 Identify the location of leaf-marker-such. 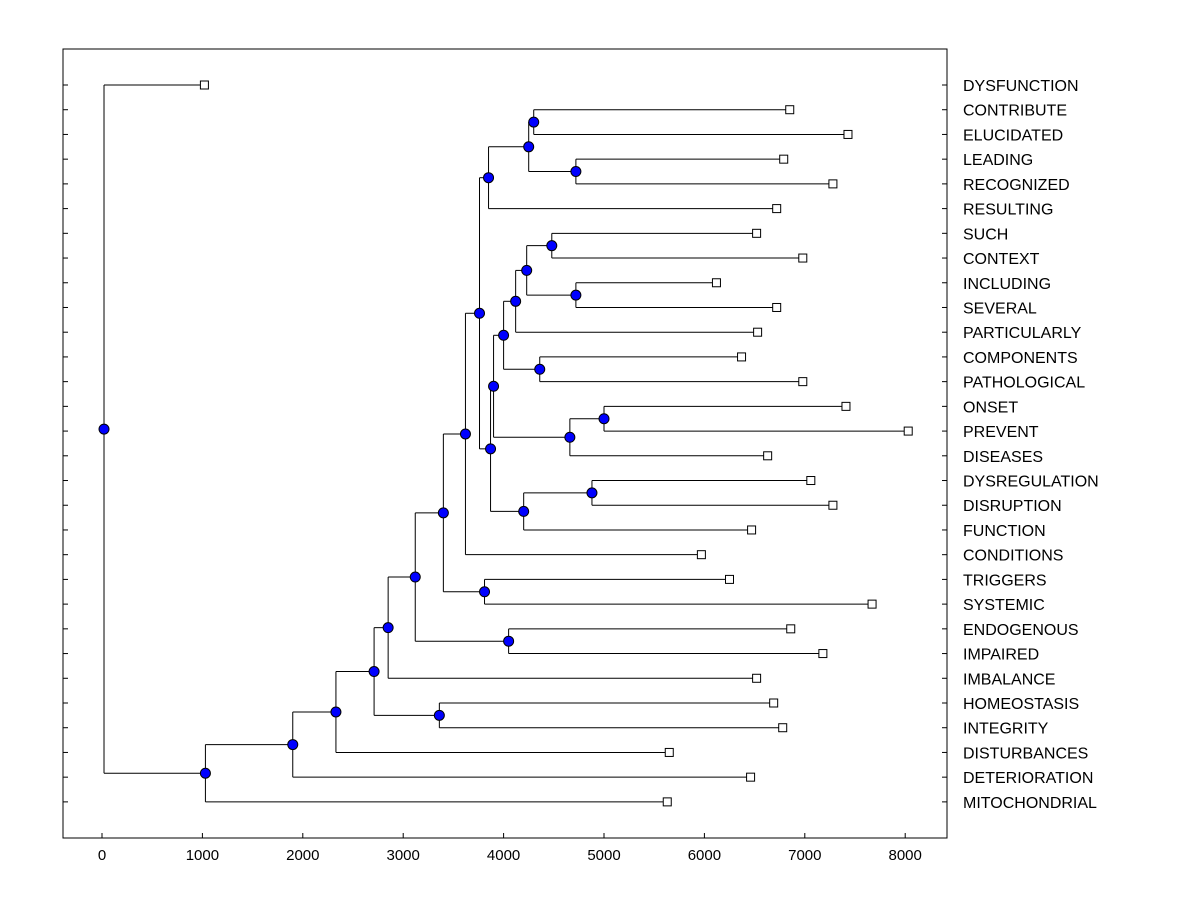
(757, 233).